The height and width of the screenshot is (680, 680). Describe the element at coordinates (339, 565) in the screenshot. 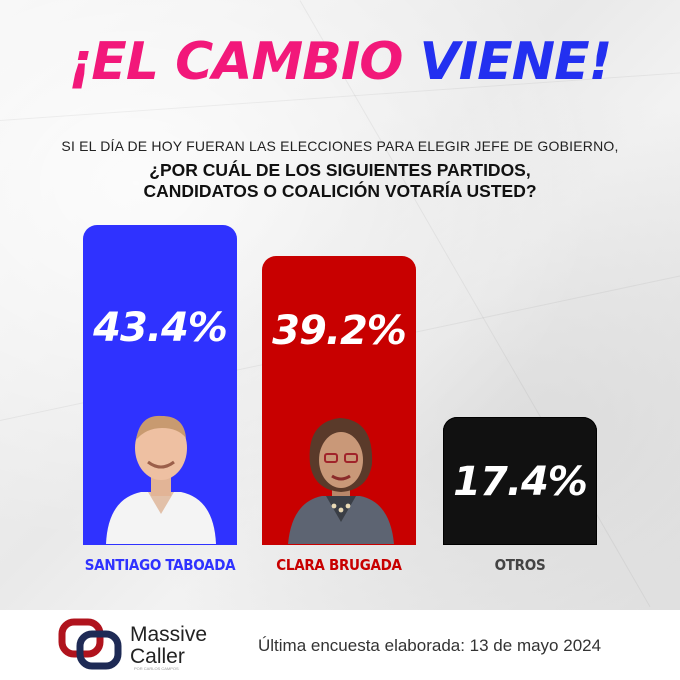

I see `category-label: CLARA BRUGADA` at that location.